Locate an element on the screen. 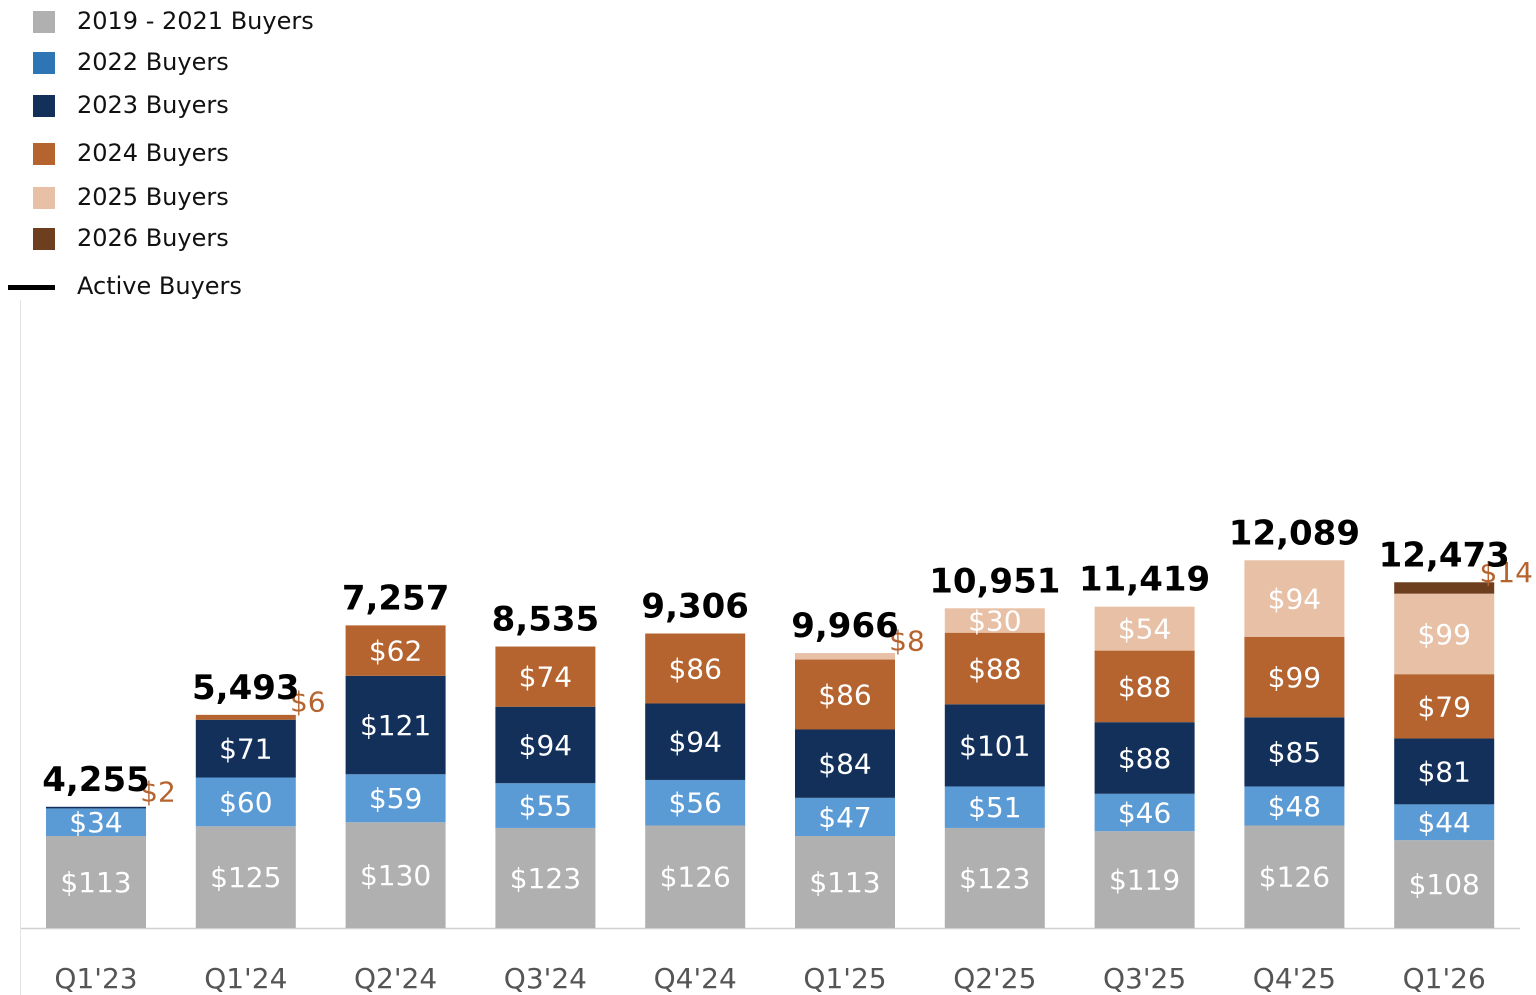  segment-label: $46 is located at coordinates (1144, 812).